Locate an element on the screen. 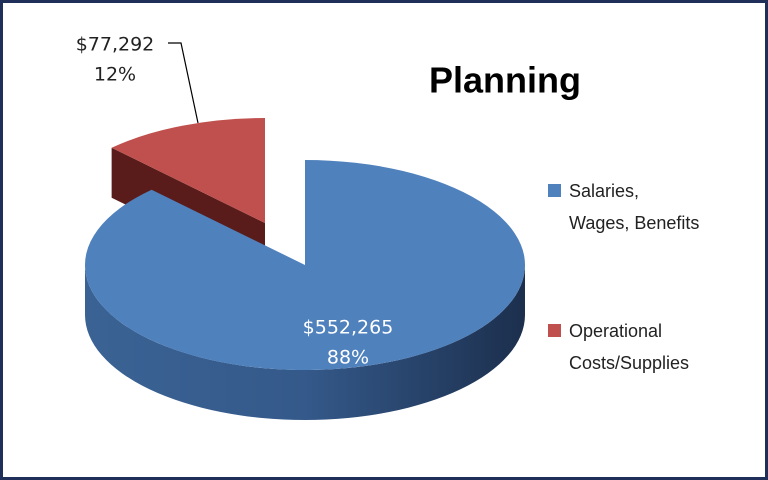  legend-label: Operational Costs/Supplies is located at coordinates (629, 347).